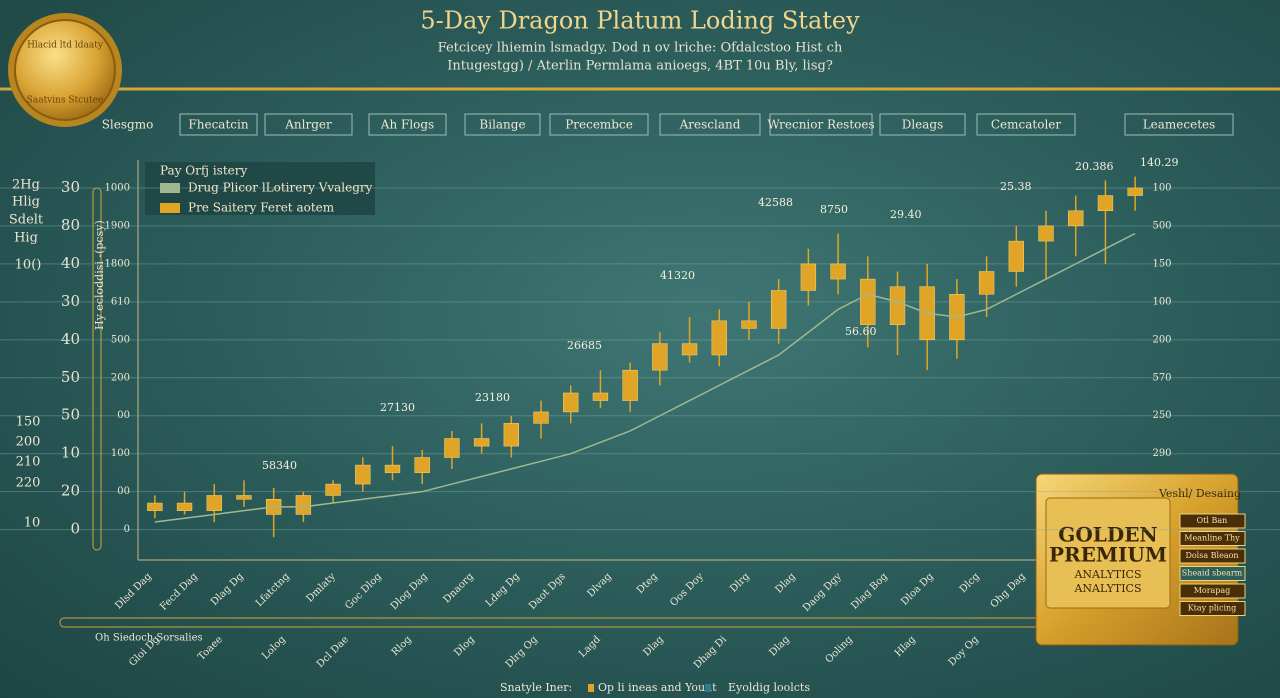 The width and height of the screenshot is (1280, 698). I want to click on badge-button-label: Otl Ban, so click(1212, 520).